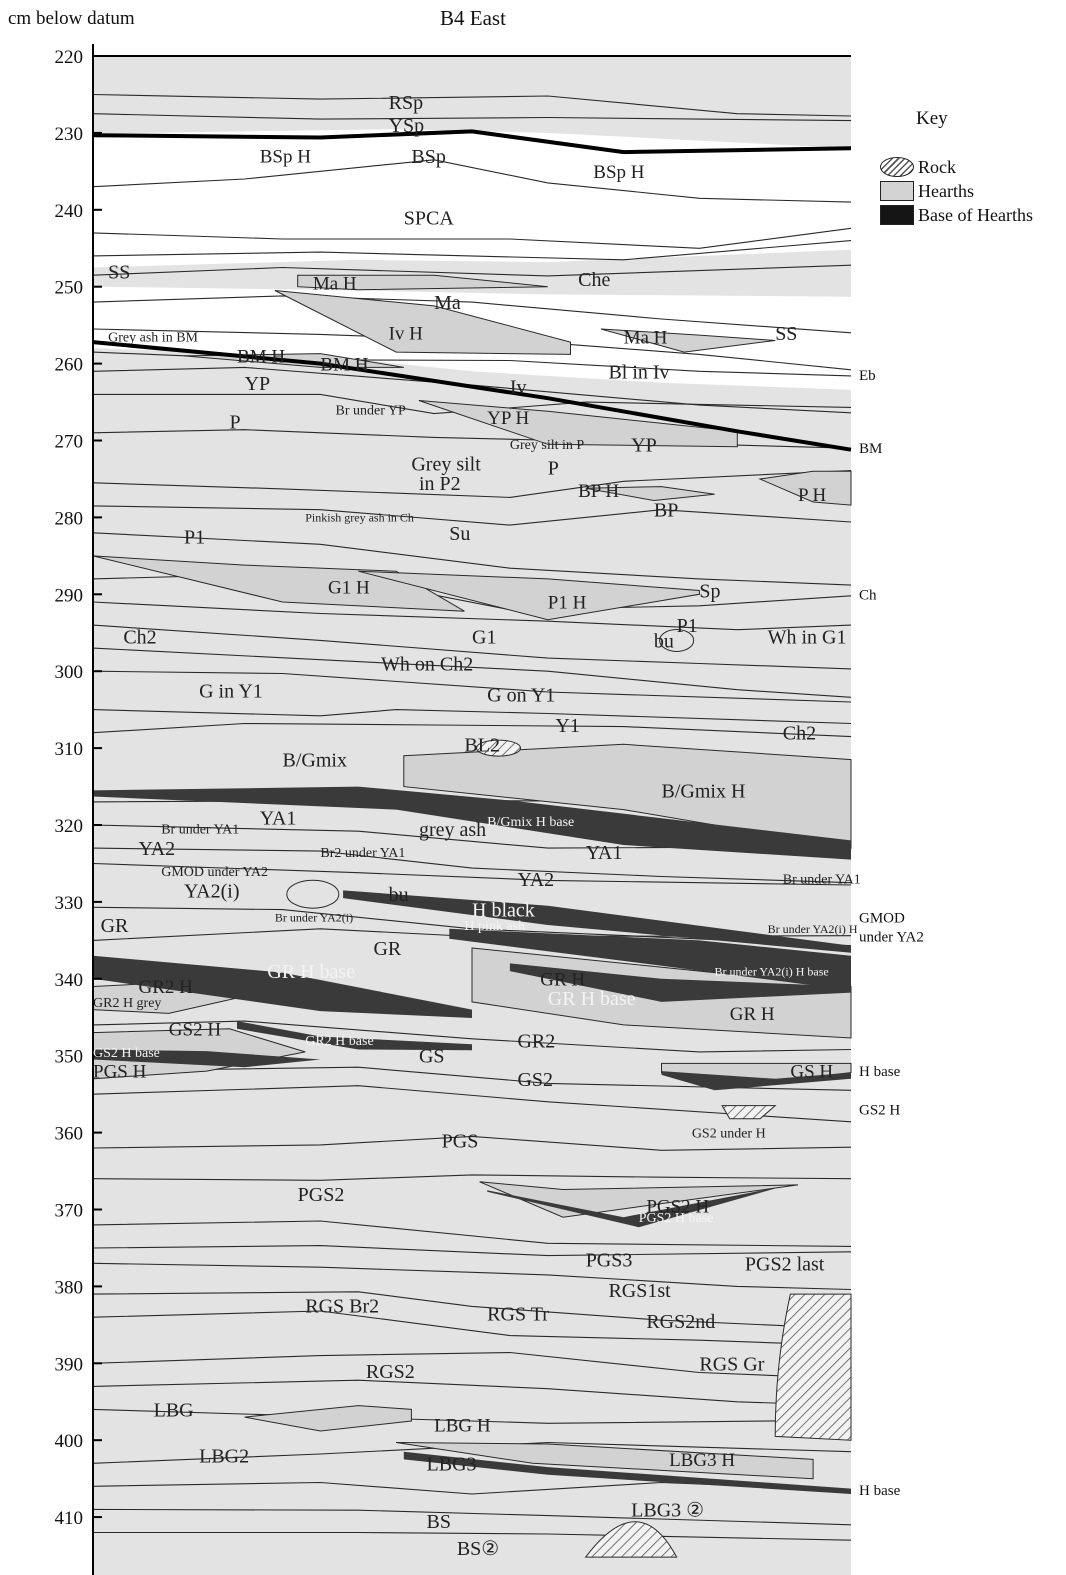 Image resolution: width=1066 pixels, height=1575 pixels. Describe the element at coordinates (432, 1057) in the screenshot. I see `layer-label: GS` at that location.